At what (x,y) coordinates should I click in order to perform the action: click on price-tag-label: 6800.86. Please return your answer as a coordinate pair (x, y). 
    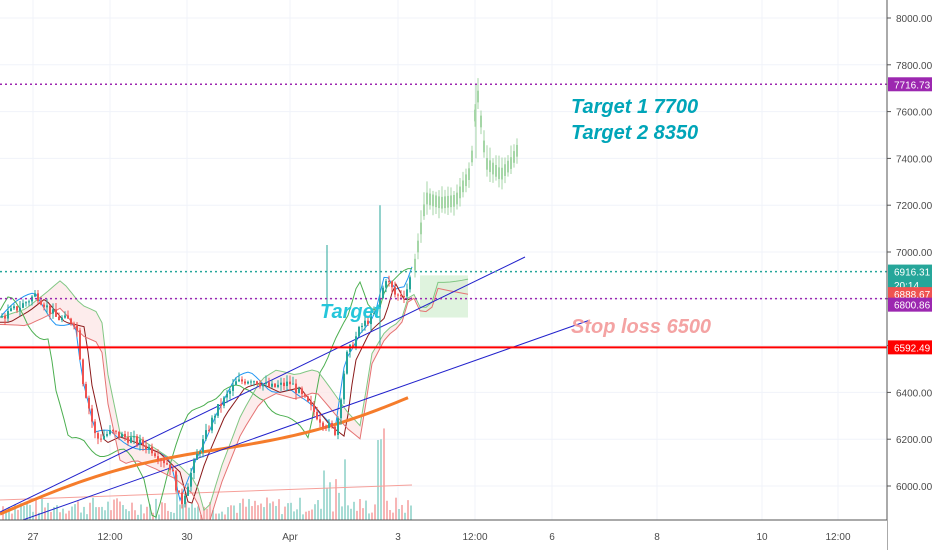
    Looking at the image, I should click on (912, 306).